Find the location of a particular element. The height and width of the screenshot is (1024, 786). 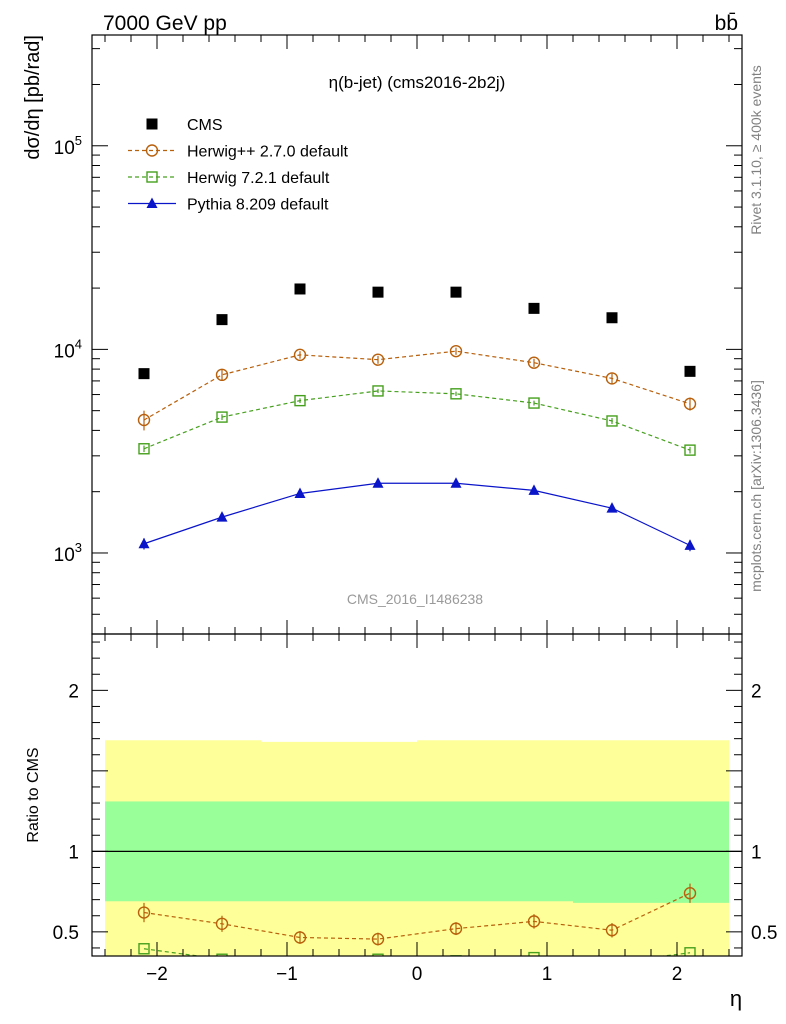

x-tick-label: 2 is located at coordinates (677, 974).